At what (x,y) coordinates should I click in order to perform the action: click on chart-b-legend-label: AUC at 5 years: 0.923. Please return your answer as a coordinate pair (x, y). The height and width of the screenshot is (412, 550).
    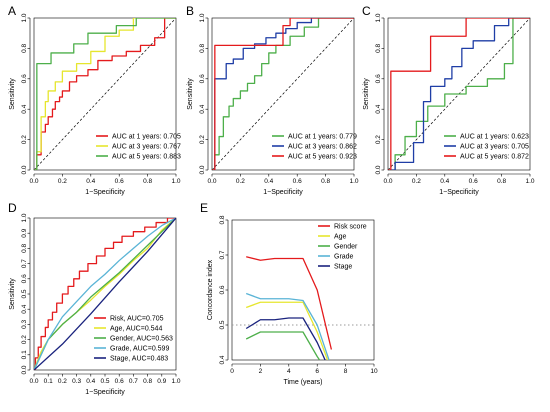
    Looking at the image, I should click on (322, 156).